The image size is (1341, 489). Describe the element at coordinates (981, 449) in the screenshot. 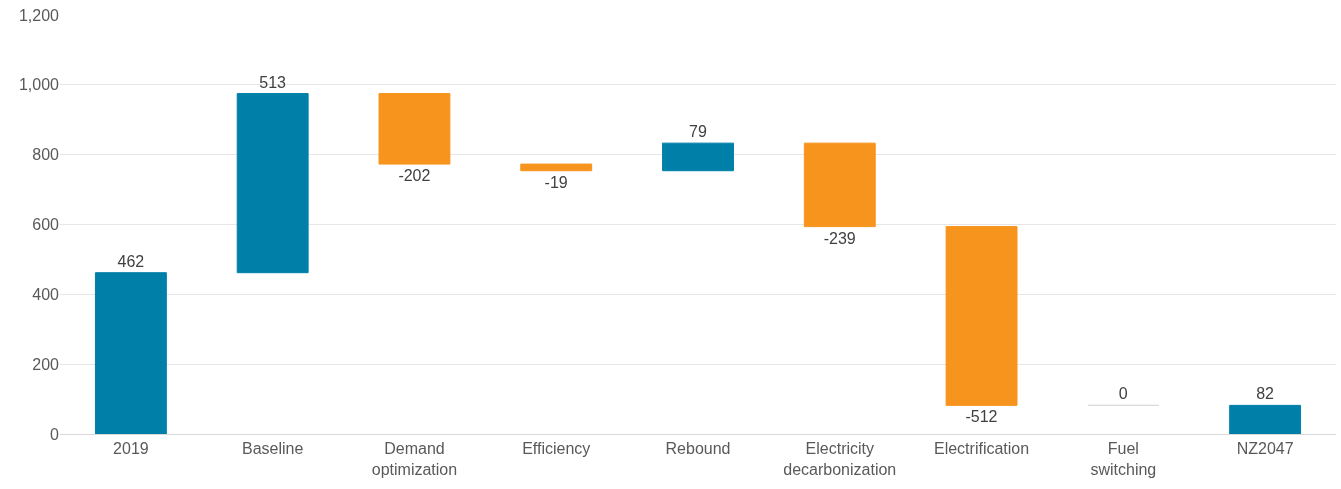

I see `x-tick-label: Electrification` at that location.